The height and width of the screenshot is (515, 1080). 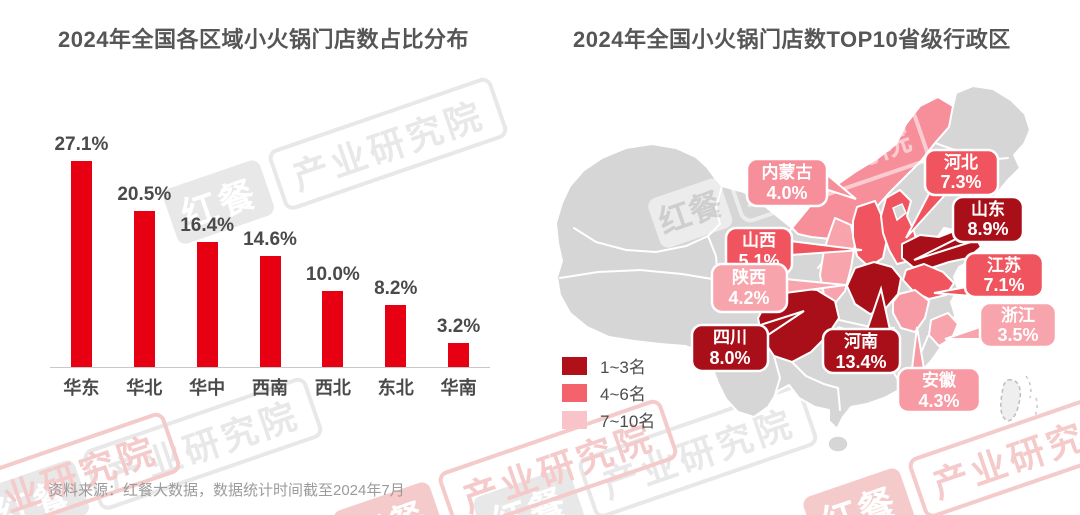 I want to click on category-label: 华中, so click(x=207, y=388).